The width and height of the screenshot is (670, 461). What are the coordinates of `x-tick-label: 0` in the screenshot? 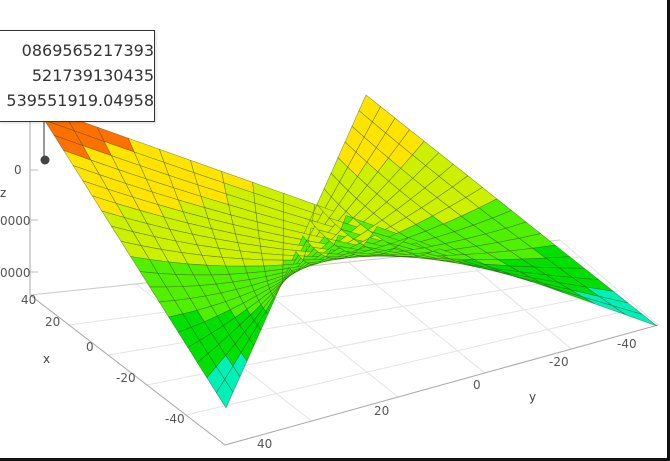 It's located at (90, 347).